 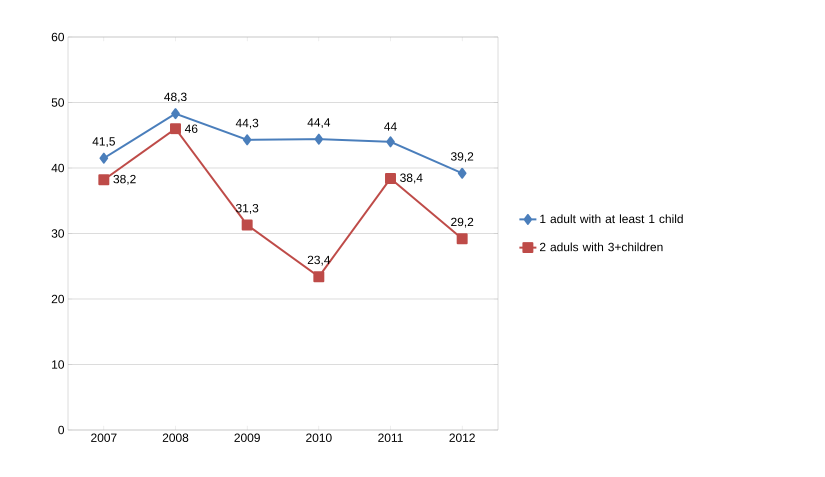 I want to click on data-label: 38,4, so click(x=411, y=179).